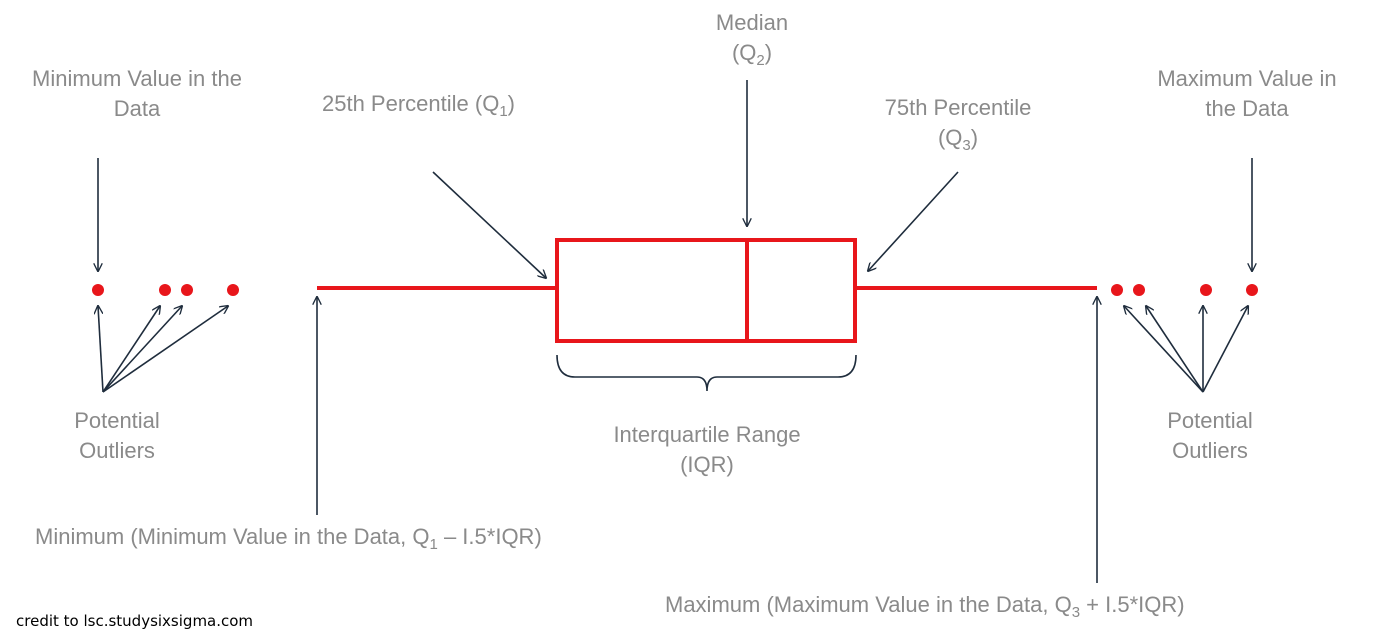  I want to click on iqr-brace, so click(706, 373).